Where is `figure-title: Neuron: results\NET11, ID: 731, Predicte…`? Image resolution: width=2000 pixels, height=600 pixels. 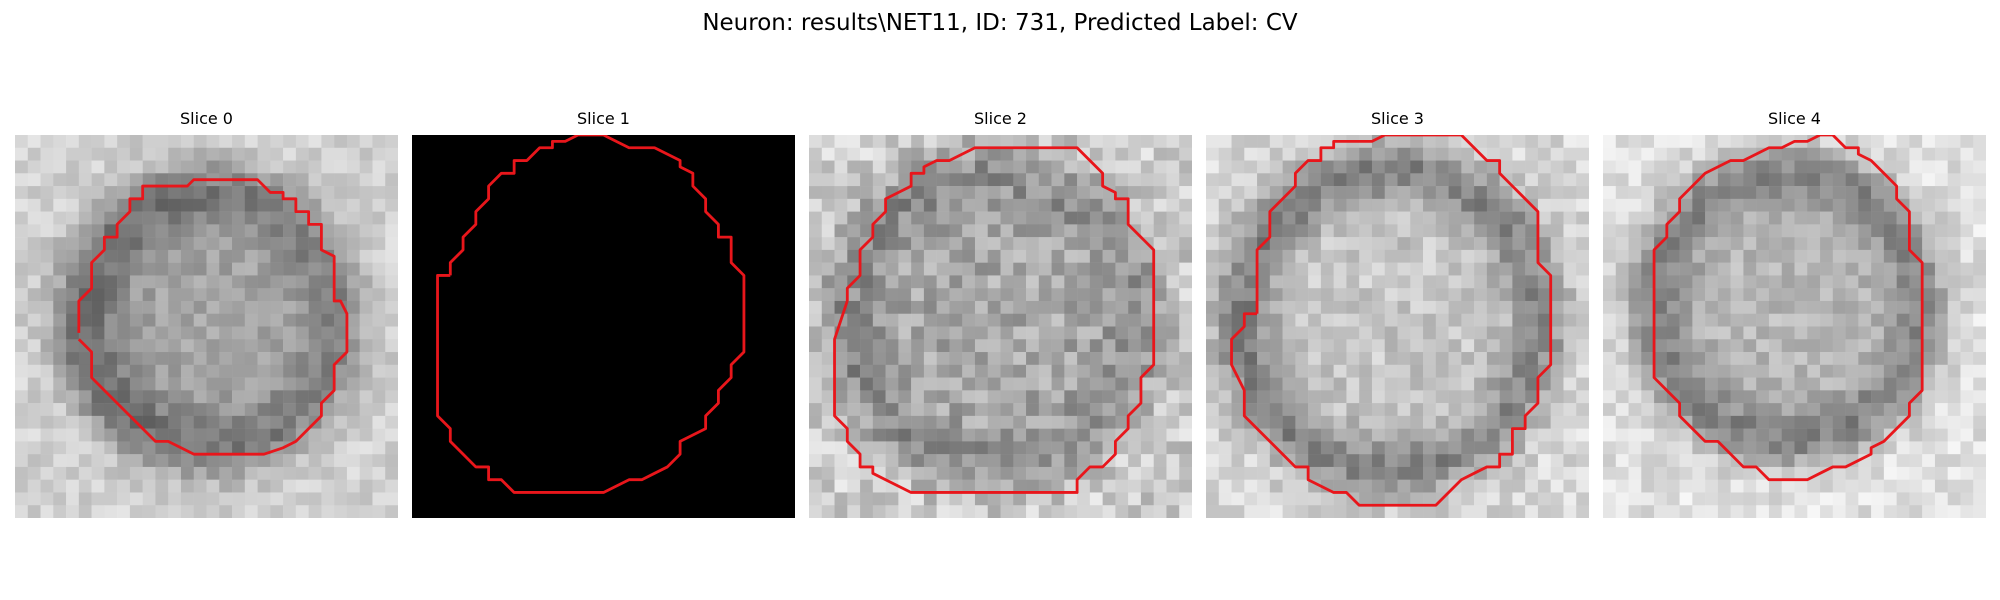
figure-title: Neuron: results\NET11, ID: 731, Predicte… is located at coordinates (1000, 23).